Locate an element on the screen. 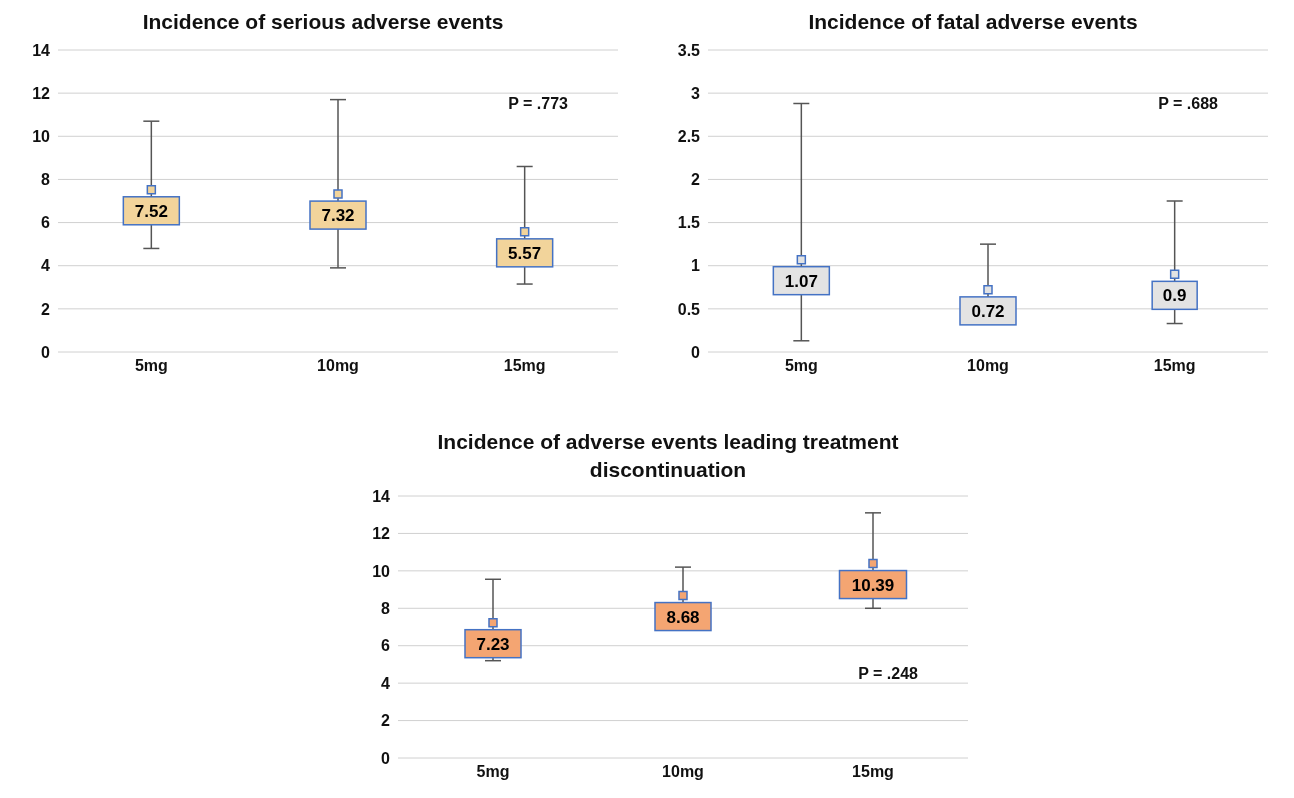  y-tick-label: 3 is located at coordinates (696, 93).